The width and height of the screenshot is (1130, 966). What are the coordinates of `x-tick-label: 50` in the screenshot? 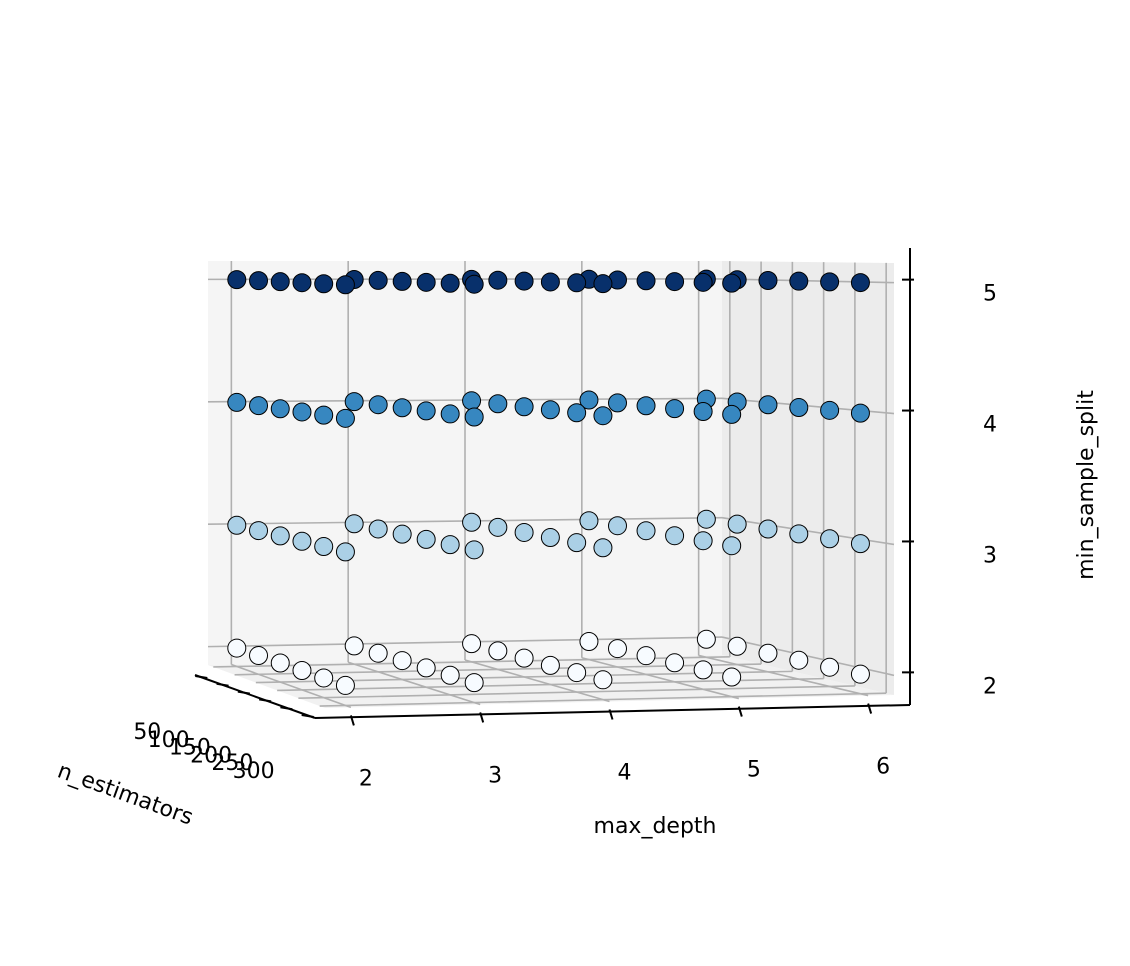 It's located at (147, 732).